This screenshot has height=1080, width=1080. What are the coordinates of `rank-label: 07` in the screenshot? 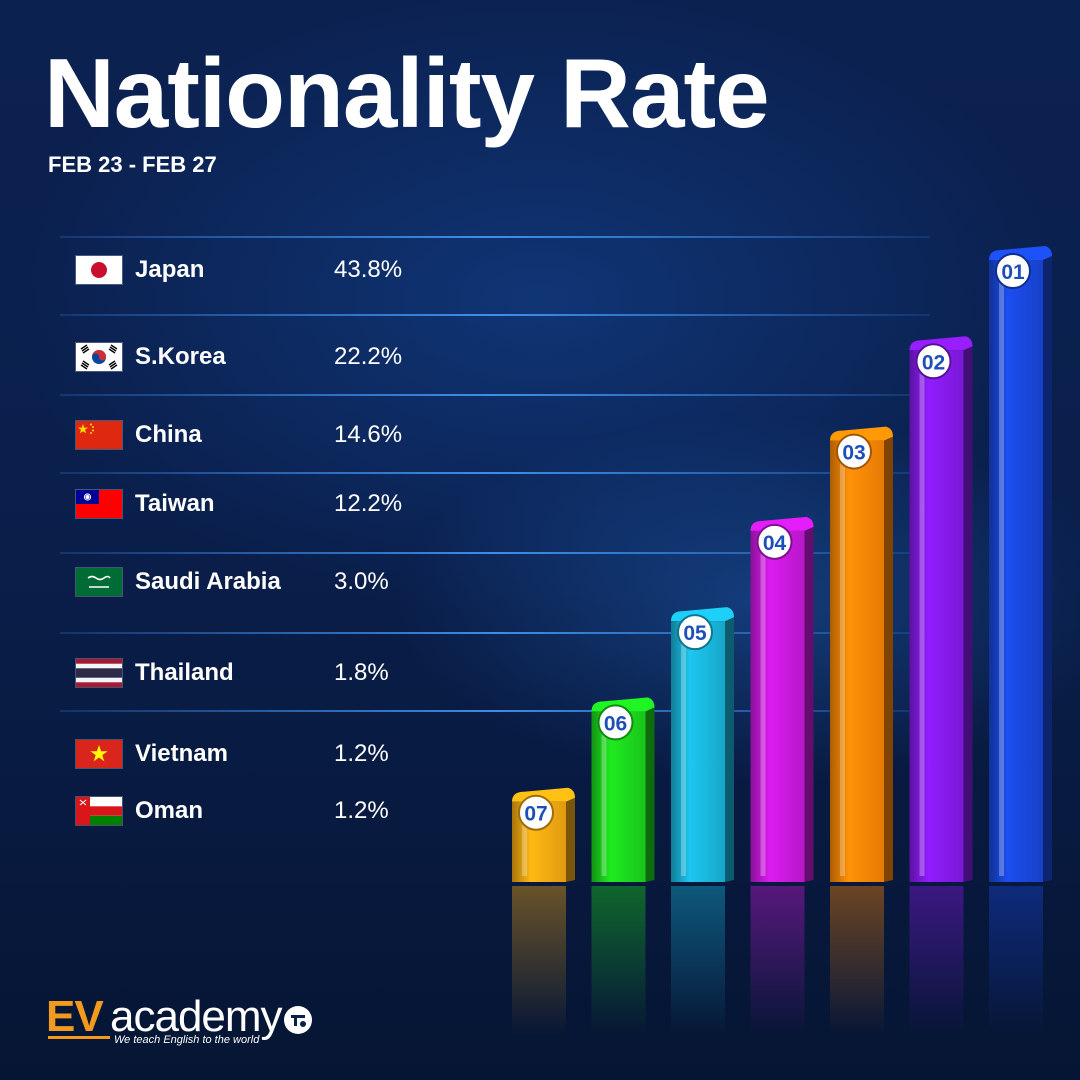 It's located at (535, 814).